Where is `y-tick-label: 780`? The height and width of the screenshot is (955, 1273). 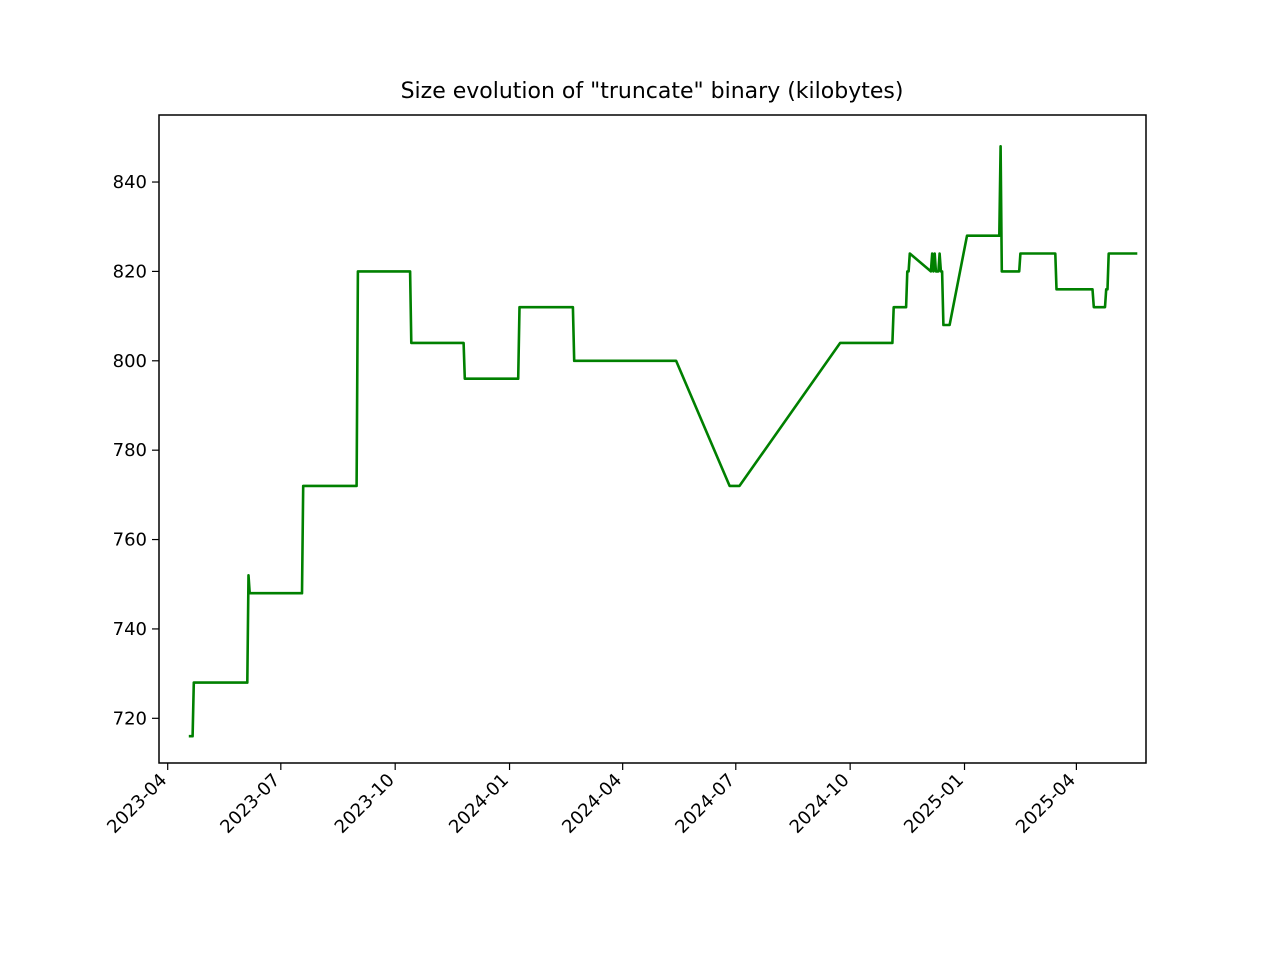 y-tick-label: 780 is located at coordinates (130, 450).